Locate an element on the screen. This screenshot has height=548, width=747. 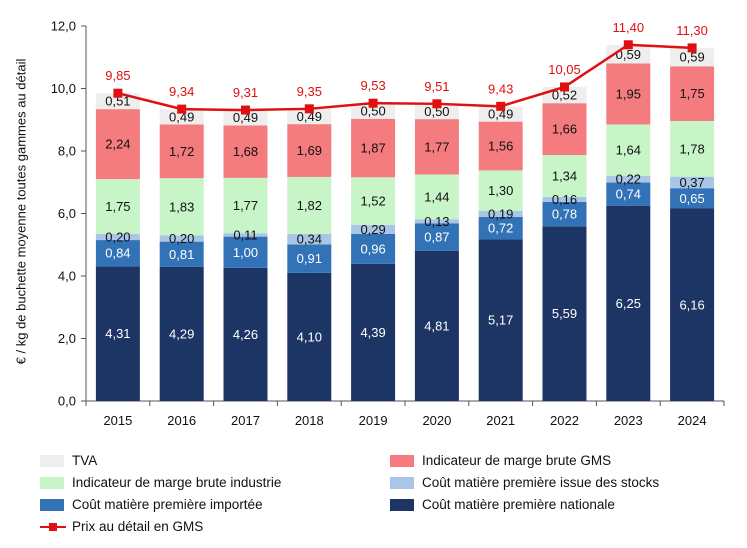
y-tick-label: 0,0 is located at coordinates (67, 401).